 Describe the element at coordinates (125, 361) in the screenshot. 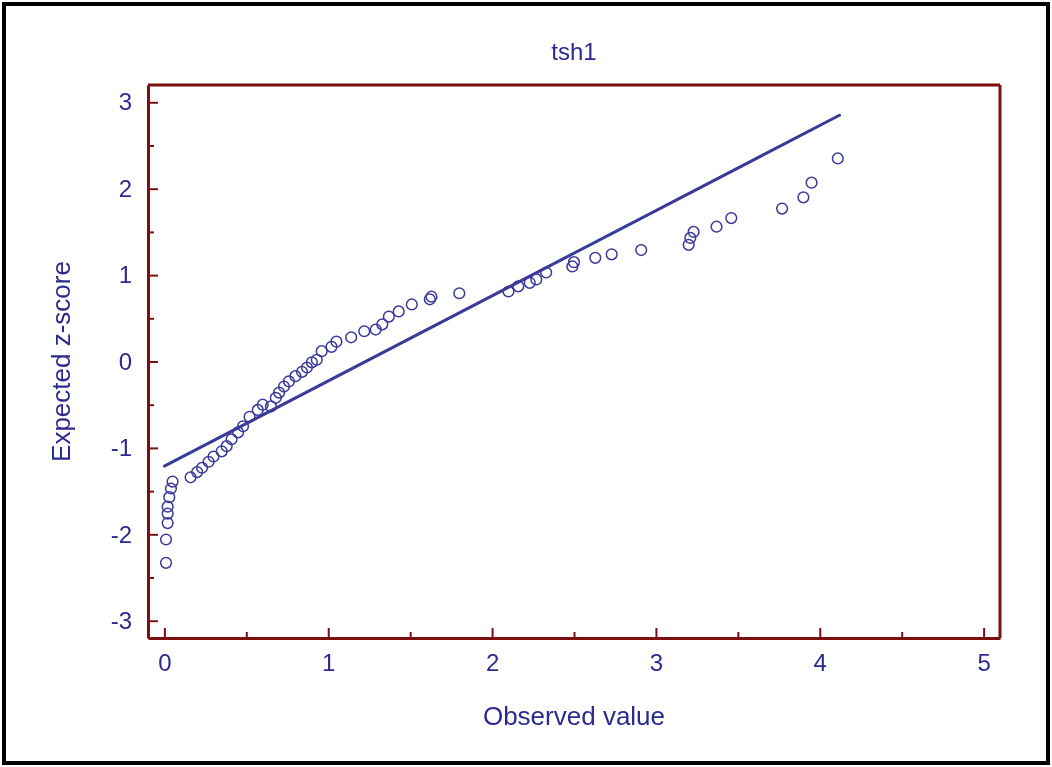

I see `y-tick-label: 0` at that location.